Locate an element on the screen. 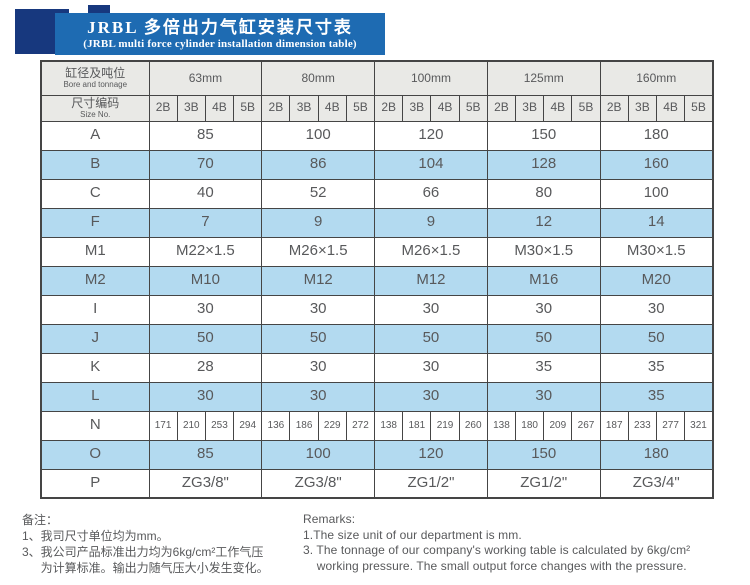 The image size is (750, 585). size-code-125mm-4B: 4B is located at coordinates (558, 108).